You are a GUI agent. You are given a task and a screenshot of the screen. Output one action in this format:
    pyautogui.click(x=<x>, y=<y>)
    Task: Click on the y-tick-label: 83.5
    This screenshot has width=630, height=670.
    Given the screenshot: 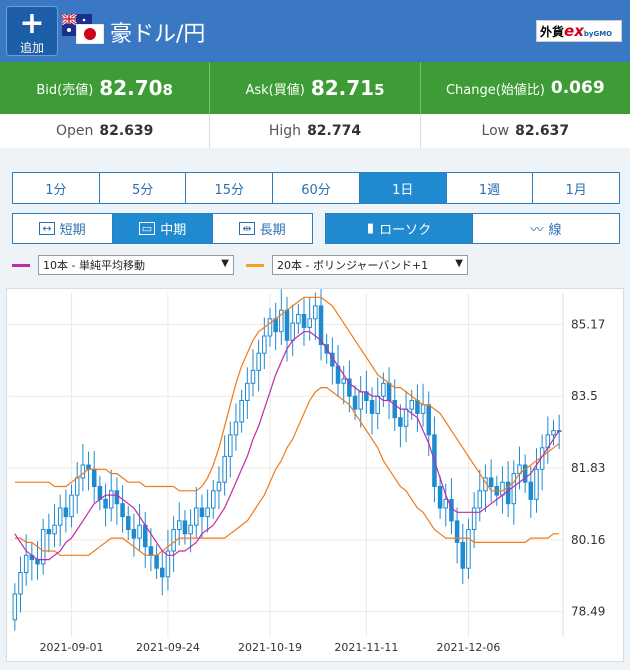 What is the action you would take?
    pyautogui.click(x=584, y=396)
    